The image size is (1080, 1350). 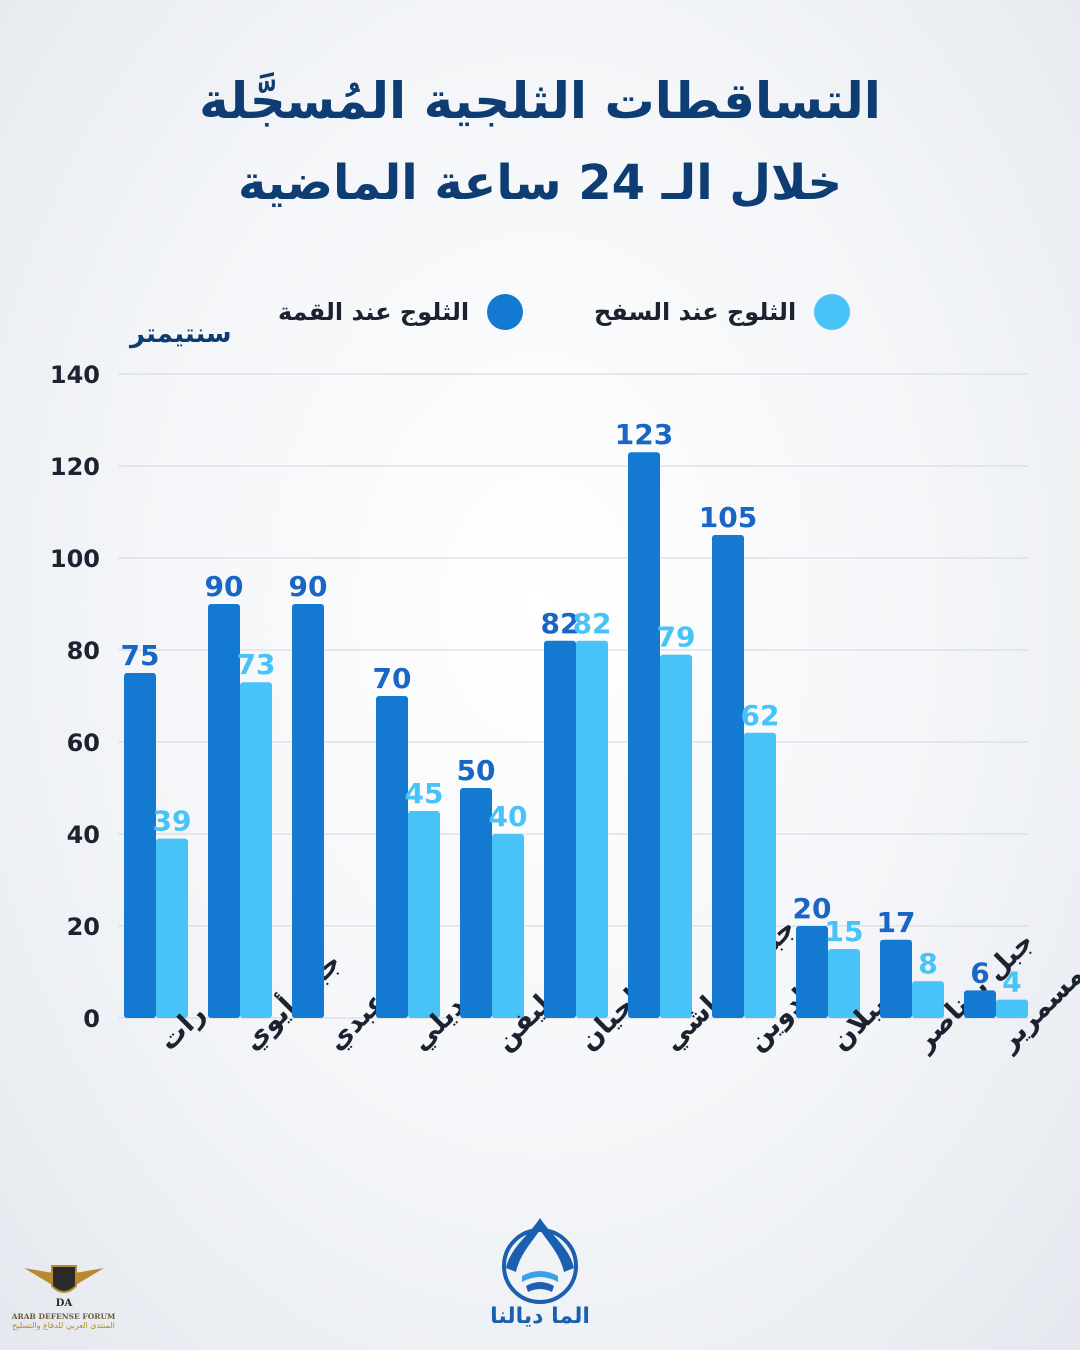 I want to click on legend-peak-swatch, so click(x=505, y=312).